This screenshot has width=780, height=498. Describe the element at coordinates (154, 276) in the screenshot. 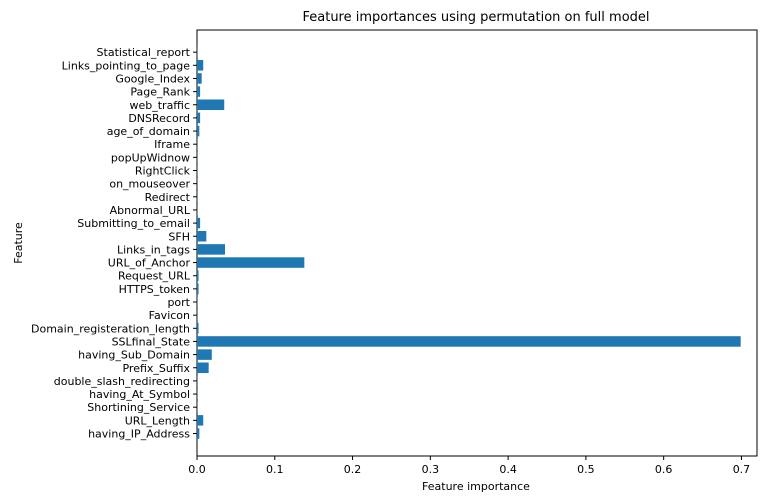

I see `y-tick-label: Request_URL` at that location.